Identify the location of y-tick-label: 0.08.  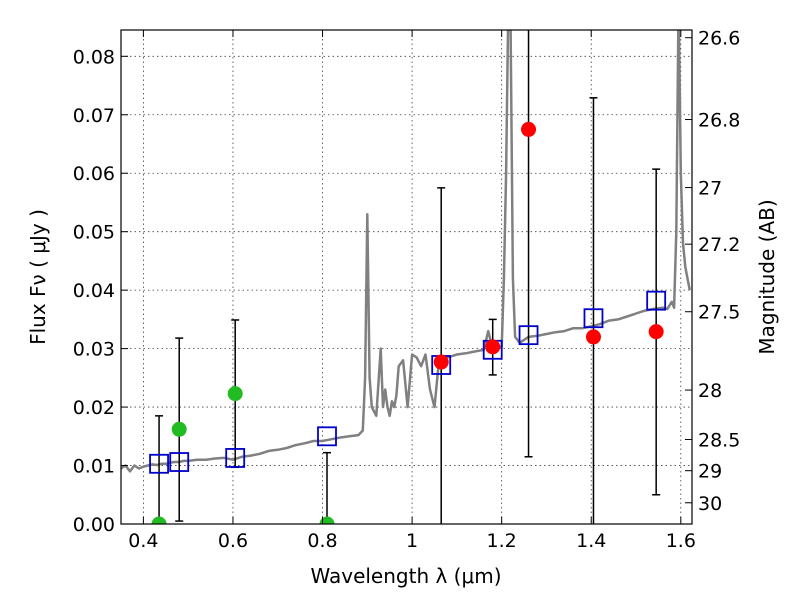
(94, 57).